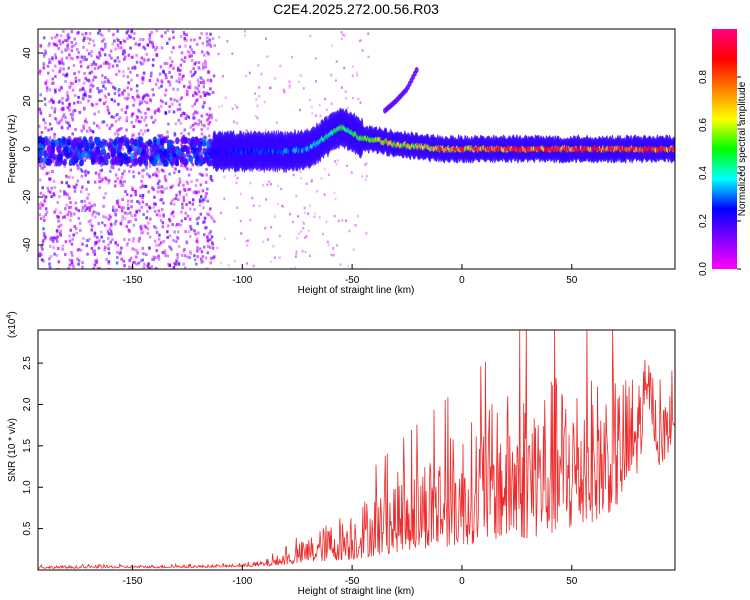 The width and height of the screenshot is (750, 600). I want to click on snr-multiplier-exponent: 4, so click(9, 317).